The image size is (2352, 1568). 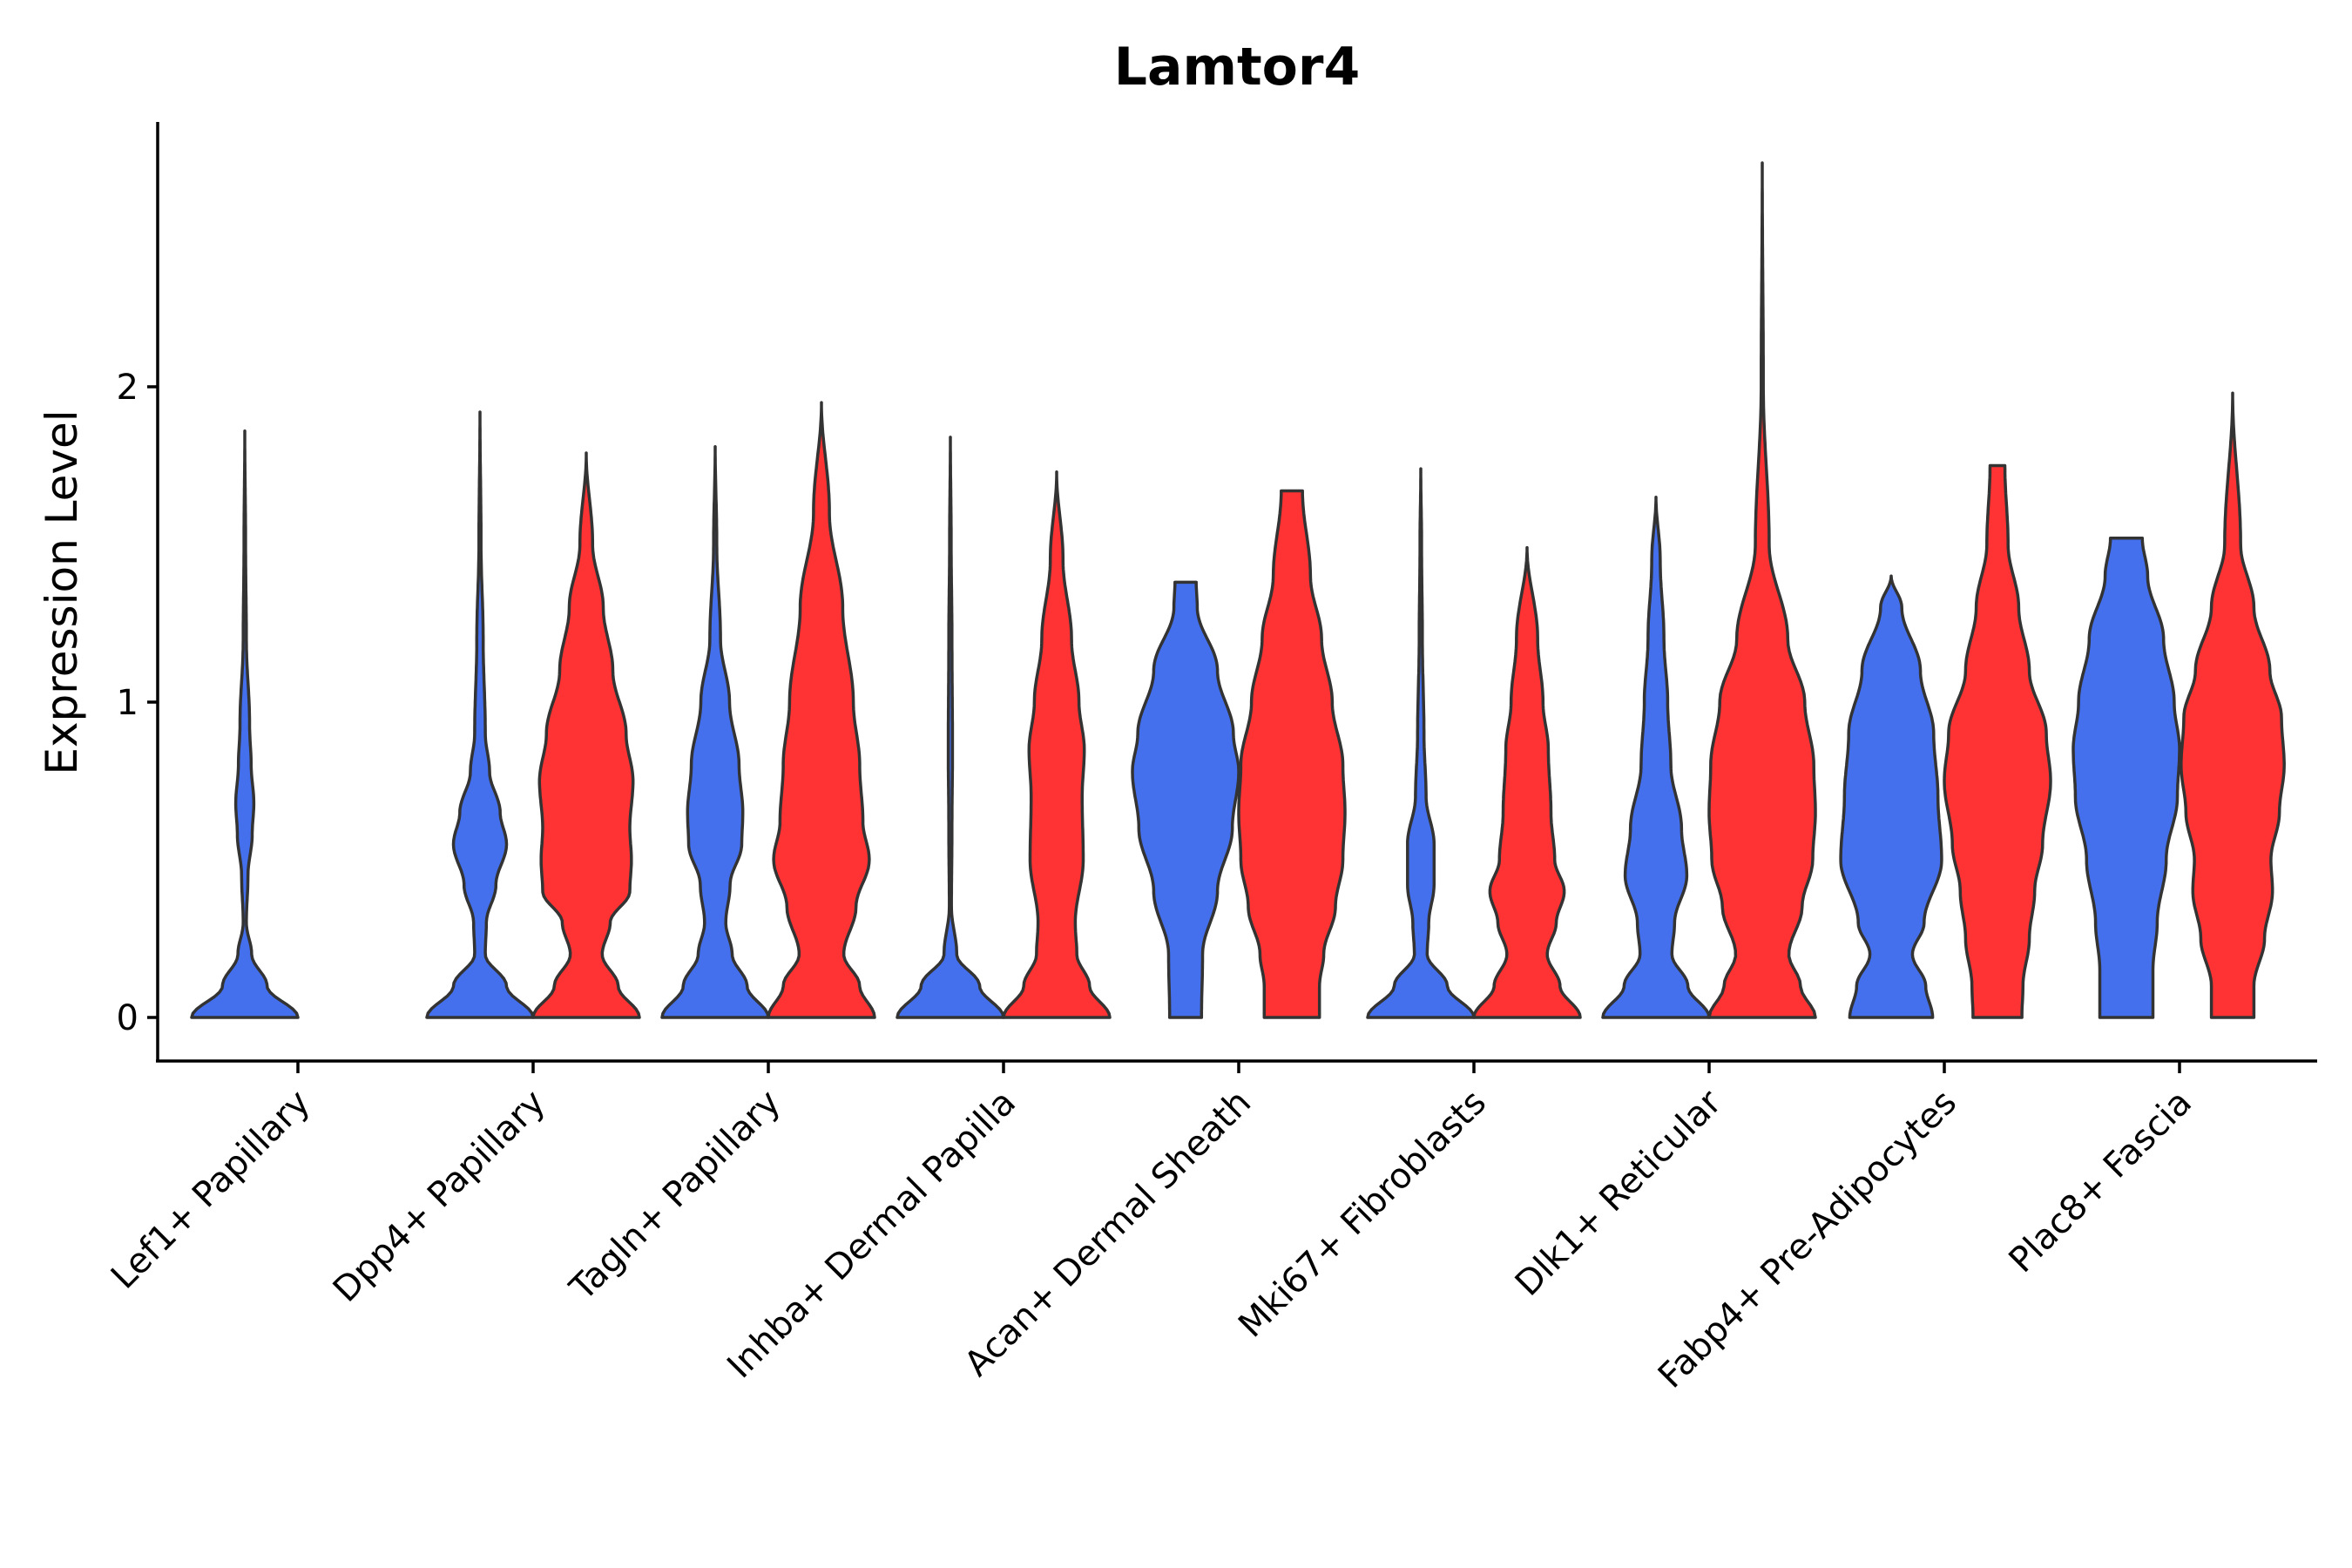 I want to click on violin-group1-tagln-papillary, so click(x=715, y=732).